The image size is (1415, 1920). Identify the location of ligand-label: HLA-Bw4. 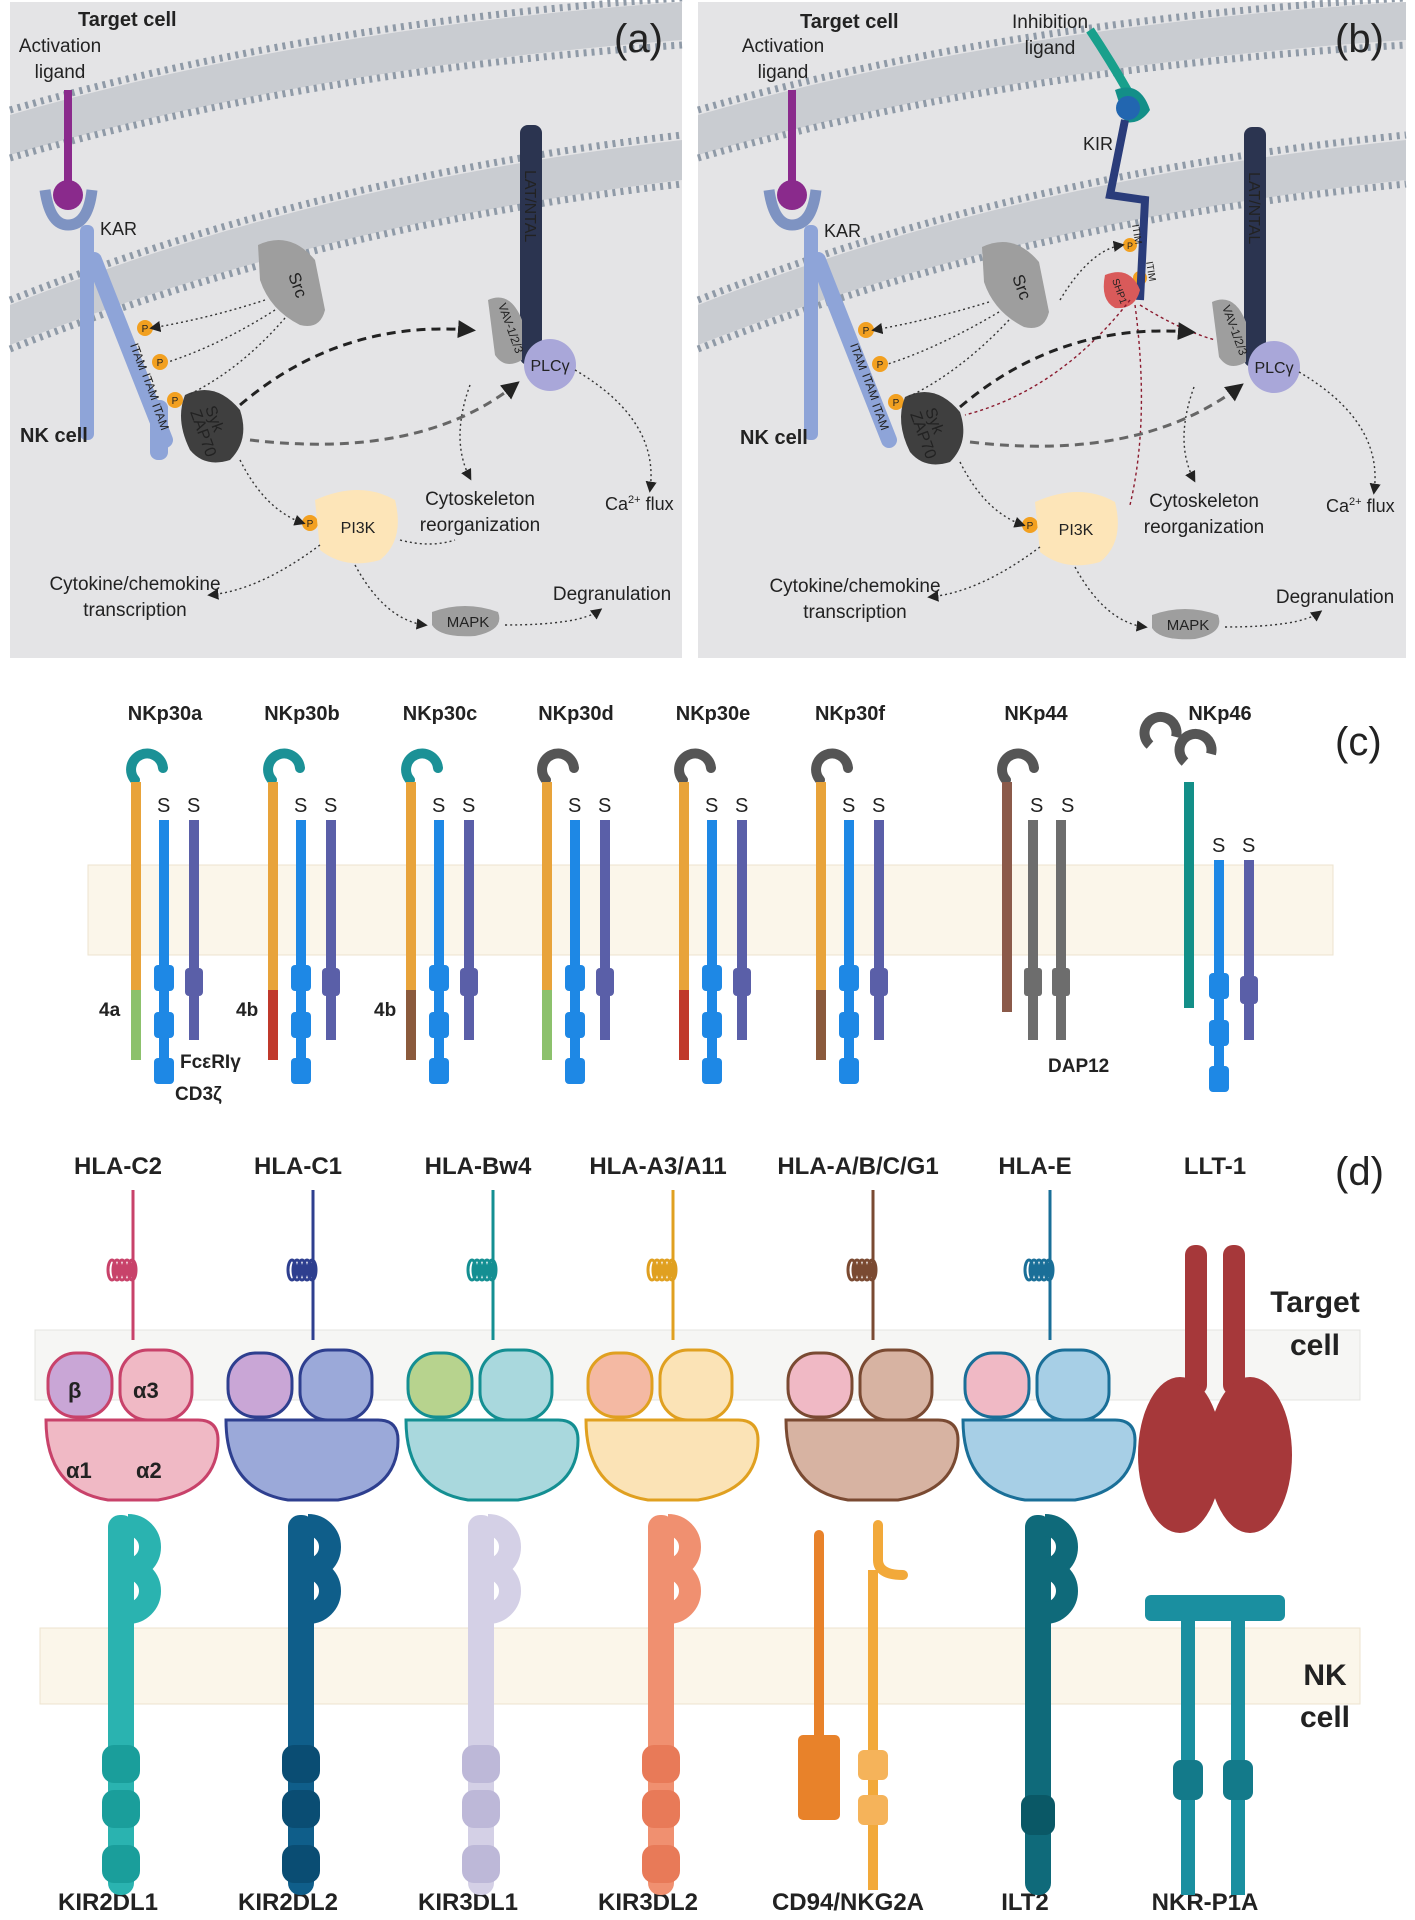
(478, 1166).